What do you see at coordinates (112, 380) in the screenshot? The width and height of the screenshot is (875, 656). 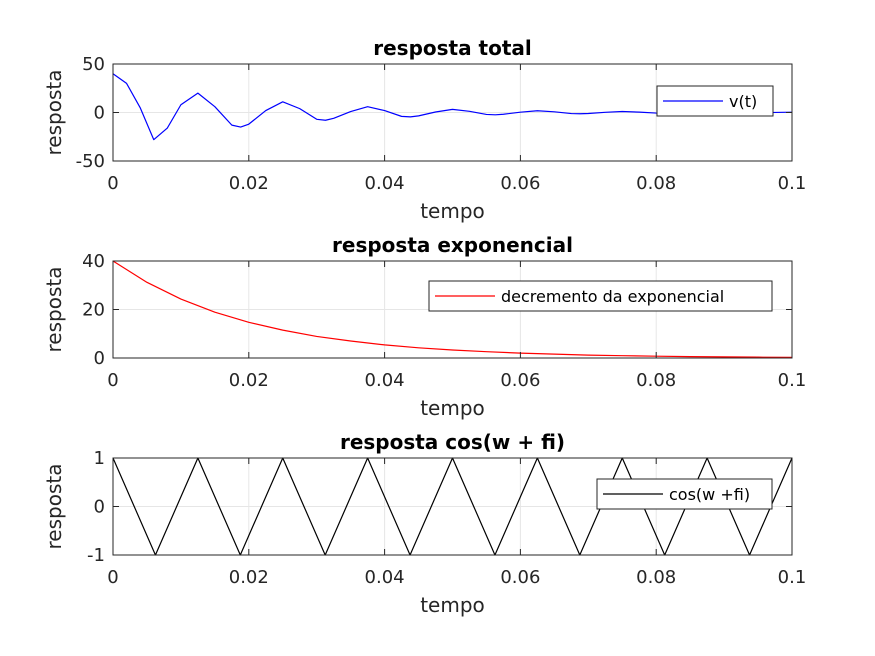 I see `chart-2-x-tick-label: 0` at bounding box center [112, 380].